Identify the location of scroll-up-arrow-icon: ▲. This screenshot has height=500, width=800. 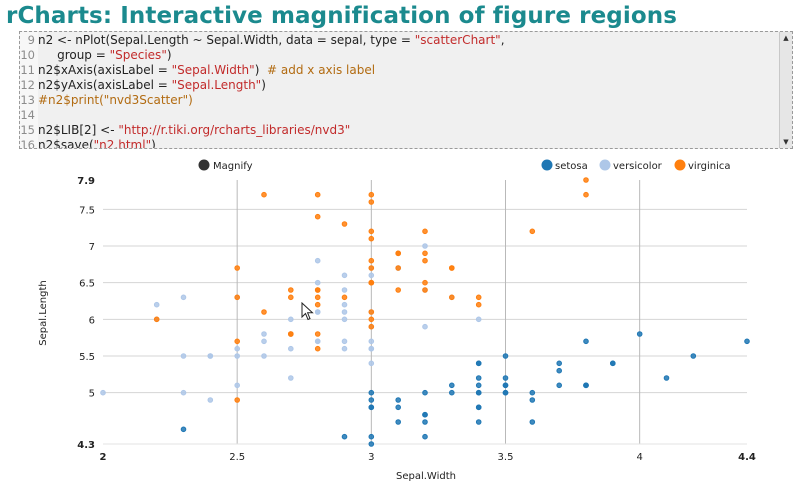
(786, 38).